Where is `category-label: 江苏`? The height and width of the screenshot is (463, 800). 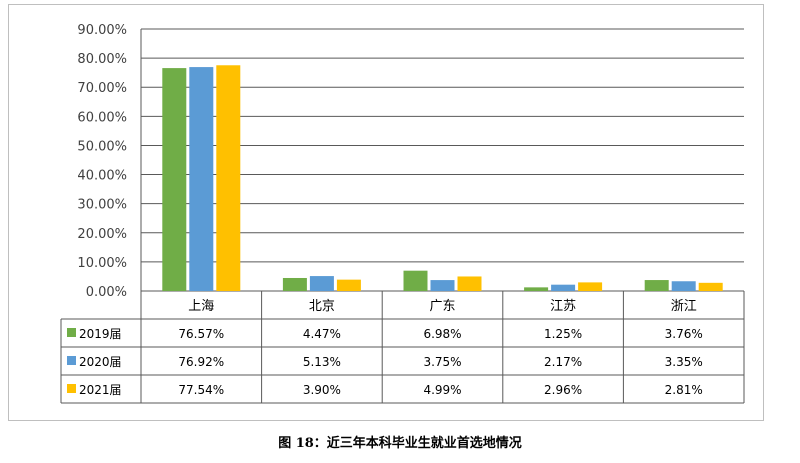 category-label: 江苏 is located at coordinates (563, 306).